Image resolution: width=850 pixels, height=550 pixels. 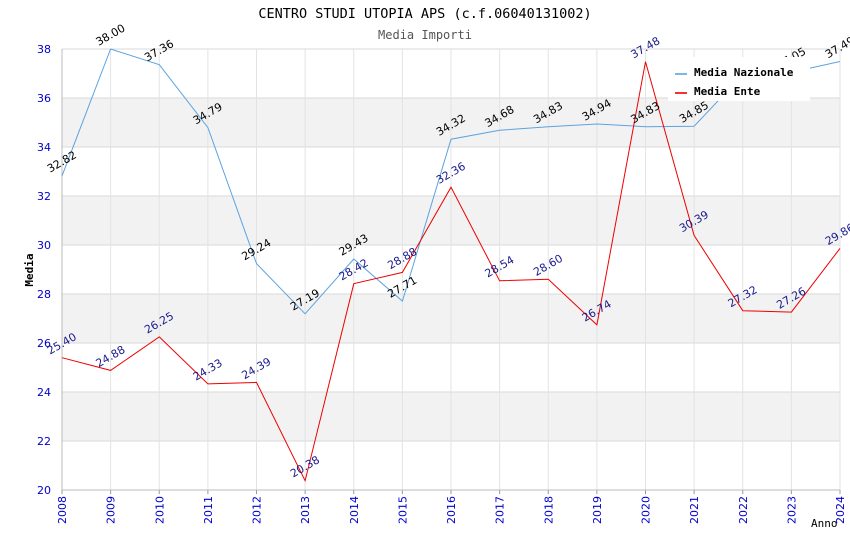 I want to click on x-axis-label: Anno, so click(x=824, y=523).